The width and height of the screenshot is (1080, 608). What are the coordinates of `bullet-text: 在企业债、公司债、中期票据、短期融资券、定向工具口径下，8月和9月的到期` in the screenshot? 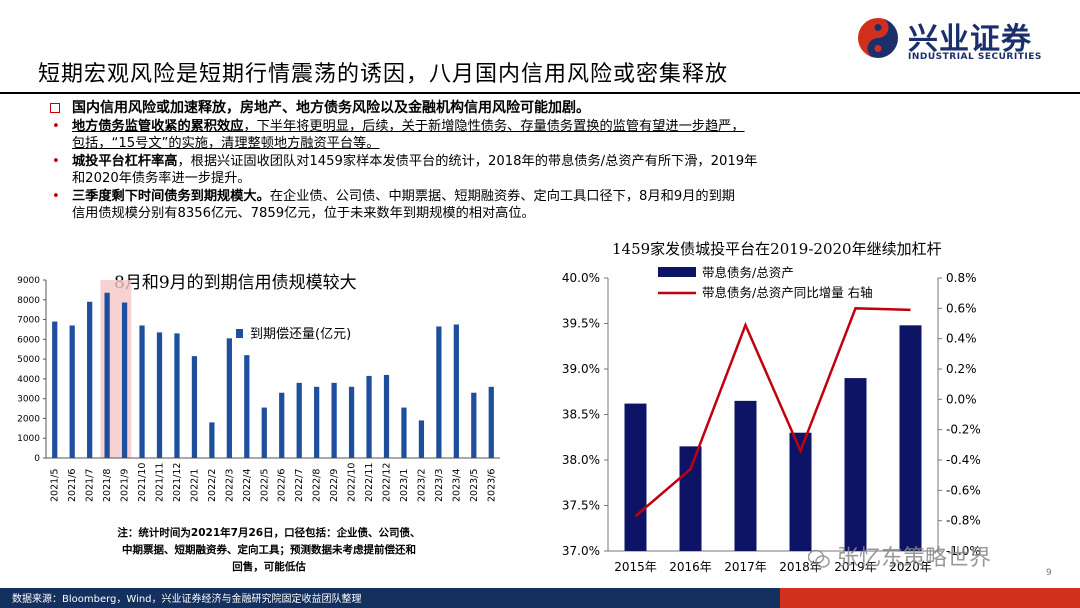 It's located at (502, 196).